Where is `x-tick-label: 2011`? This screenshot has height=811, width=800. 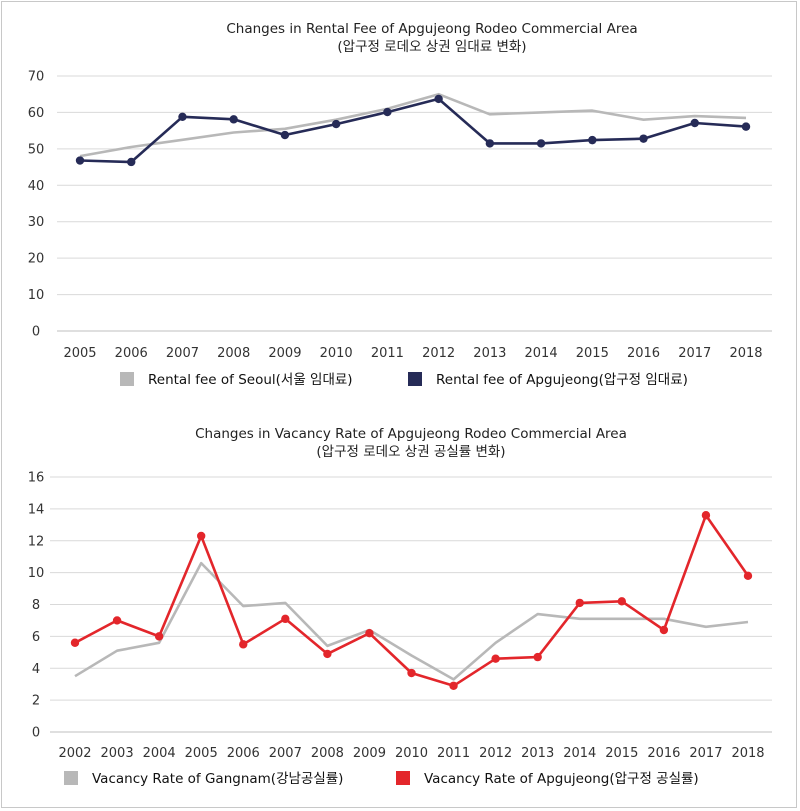
x-tick-label: 2011 is located at coordinates (453, 753).